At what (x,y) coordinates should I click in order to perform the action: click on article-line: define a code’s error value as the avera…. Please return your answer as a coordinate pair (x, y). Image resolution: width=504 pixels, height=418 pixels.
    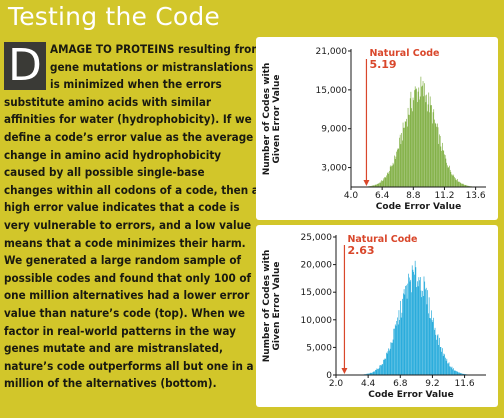
    Looking at the image, I should click on (129, 136).